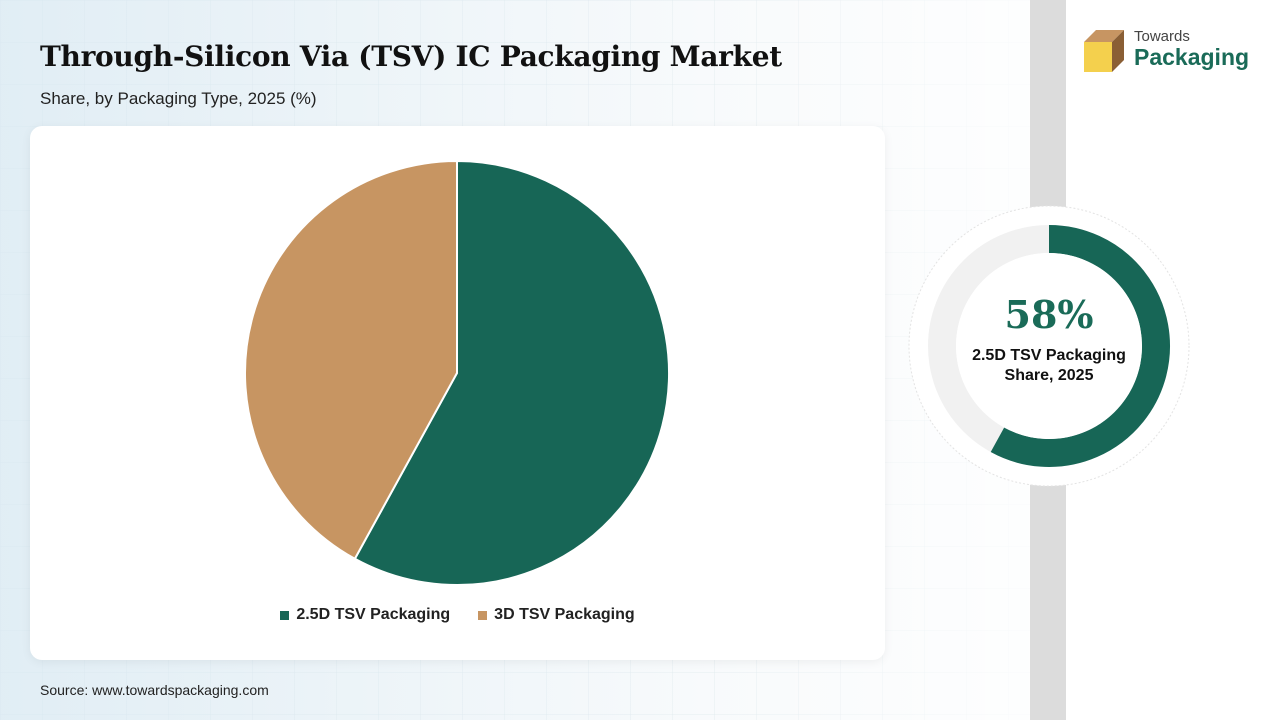 Image resolution: width=1280 pixels, height=720 pixels. What do you see at coordinates (483, 615) in the screenshot?
I see `legend-swatch-3d` at bounding box center [483, 615].